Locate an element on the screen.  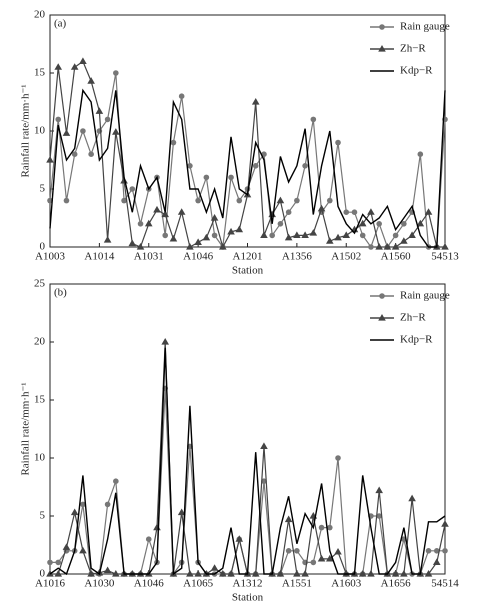
x-tick-label: A1312 is located at coordinates (248, 584).